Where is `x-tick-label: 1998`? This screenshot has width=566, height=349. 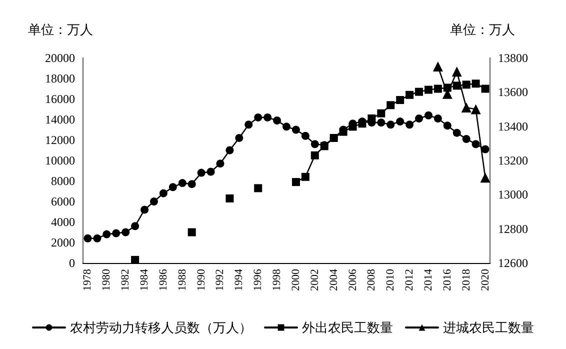 x-tick-label: 1998 is located at coordinates (277, 279).